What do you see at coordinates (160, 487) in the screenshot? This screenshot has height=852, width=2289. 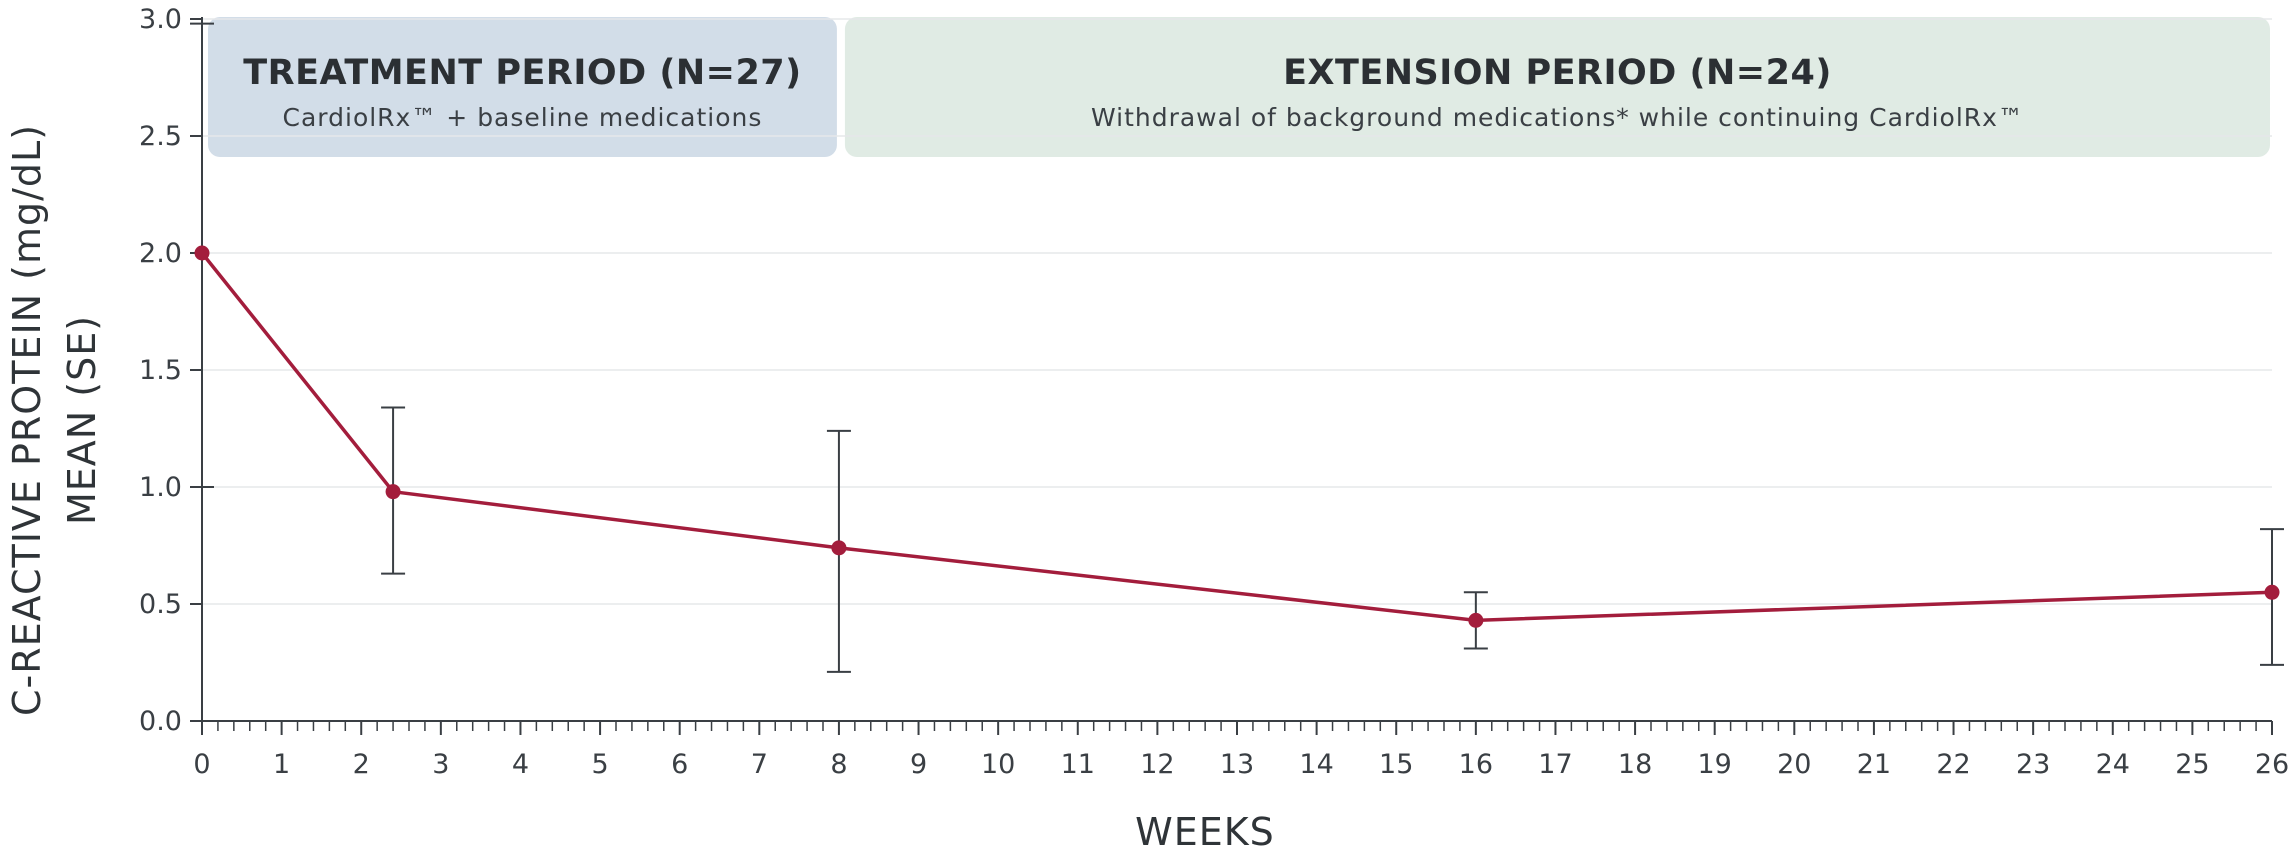 I see `y-tick-label-2: 1.0` at bounding box center [160, 487].